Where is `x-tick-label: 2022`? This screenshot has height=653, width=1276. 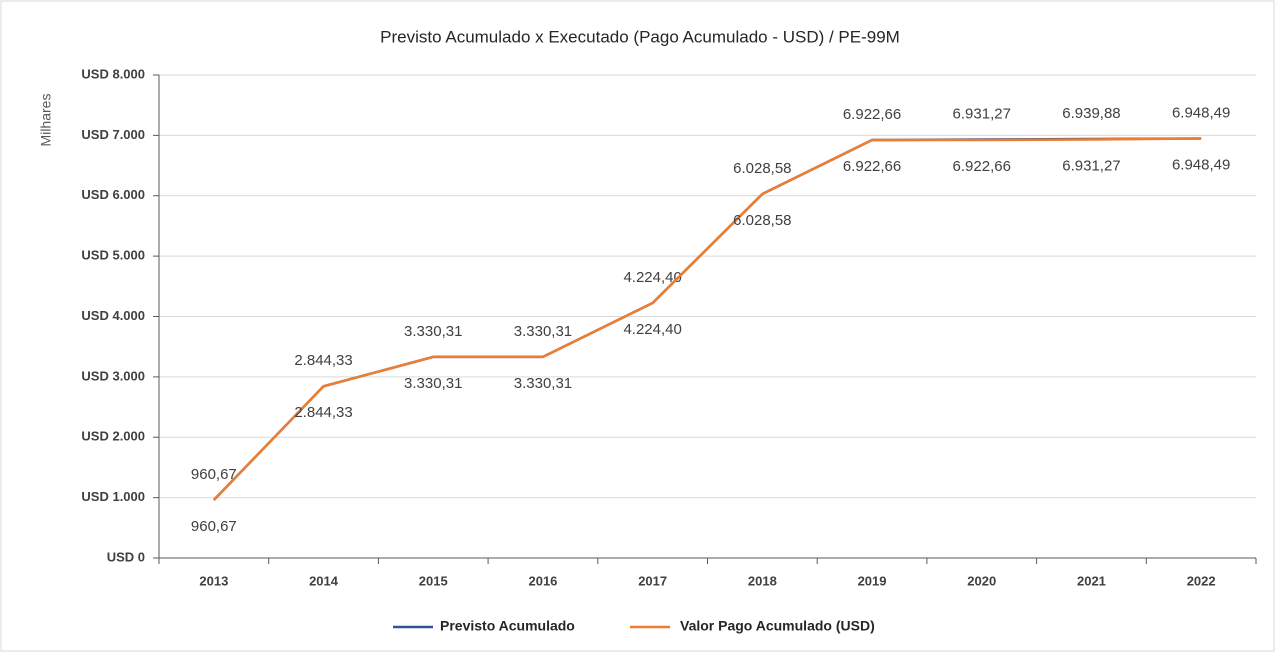
x-tick-label: 2022 is located at coordinates (1201, 580).